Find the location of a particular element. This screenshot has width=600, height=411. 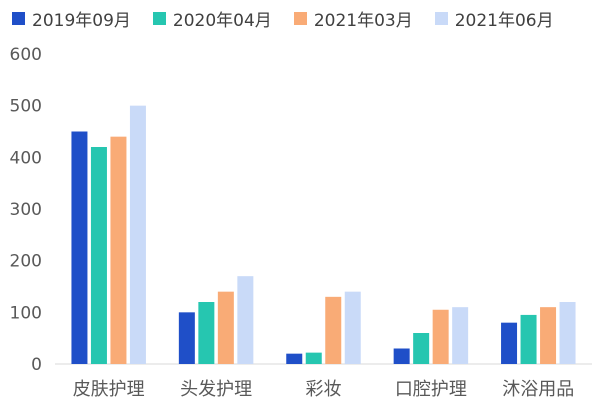

y-tick-label: 400 is located at coordinates (26, 158).